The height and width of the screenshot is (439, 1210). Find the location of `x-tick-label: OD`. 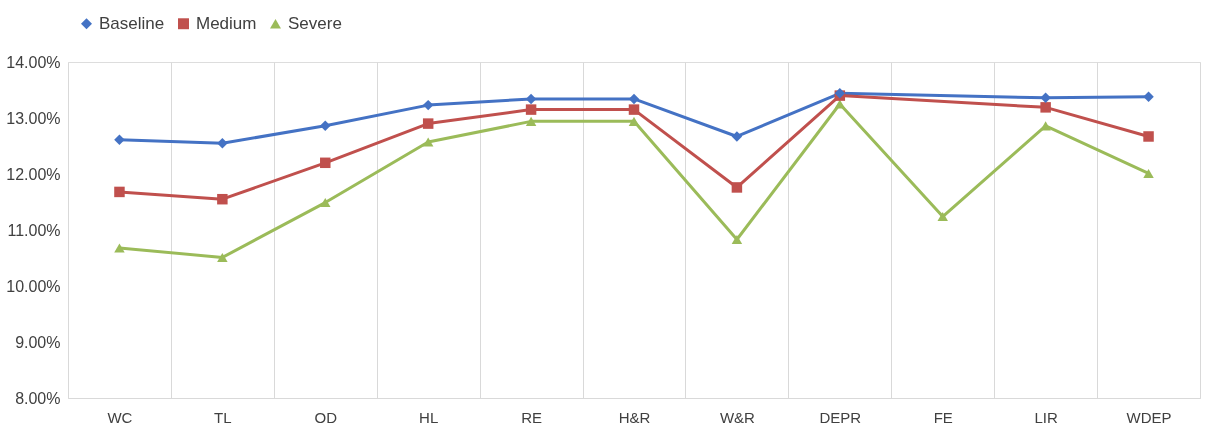

x-tick-label: OD is located at coordinates (326, 417).